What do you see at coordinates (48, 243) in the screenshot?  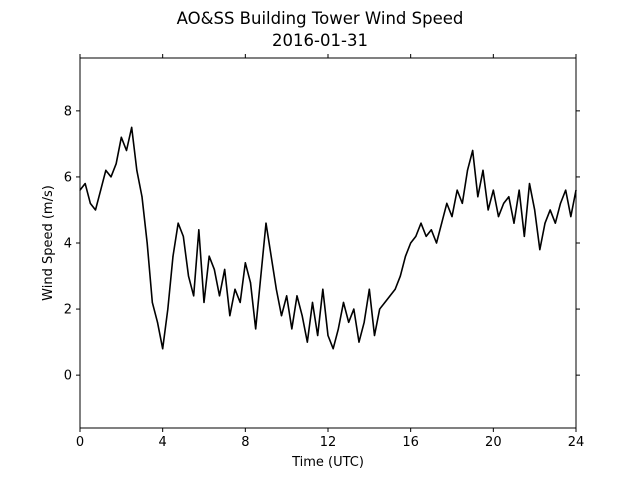 I see `y-axis-label: Wind Speed (m/s)` at bounding box center [48, 243].